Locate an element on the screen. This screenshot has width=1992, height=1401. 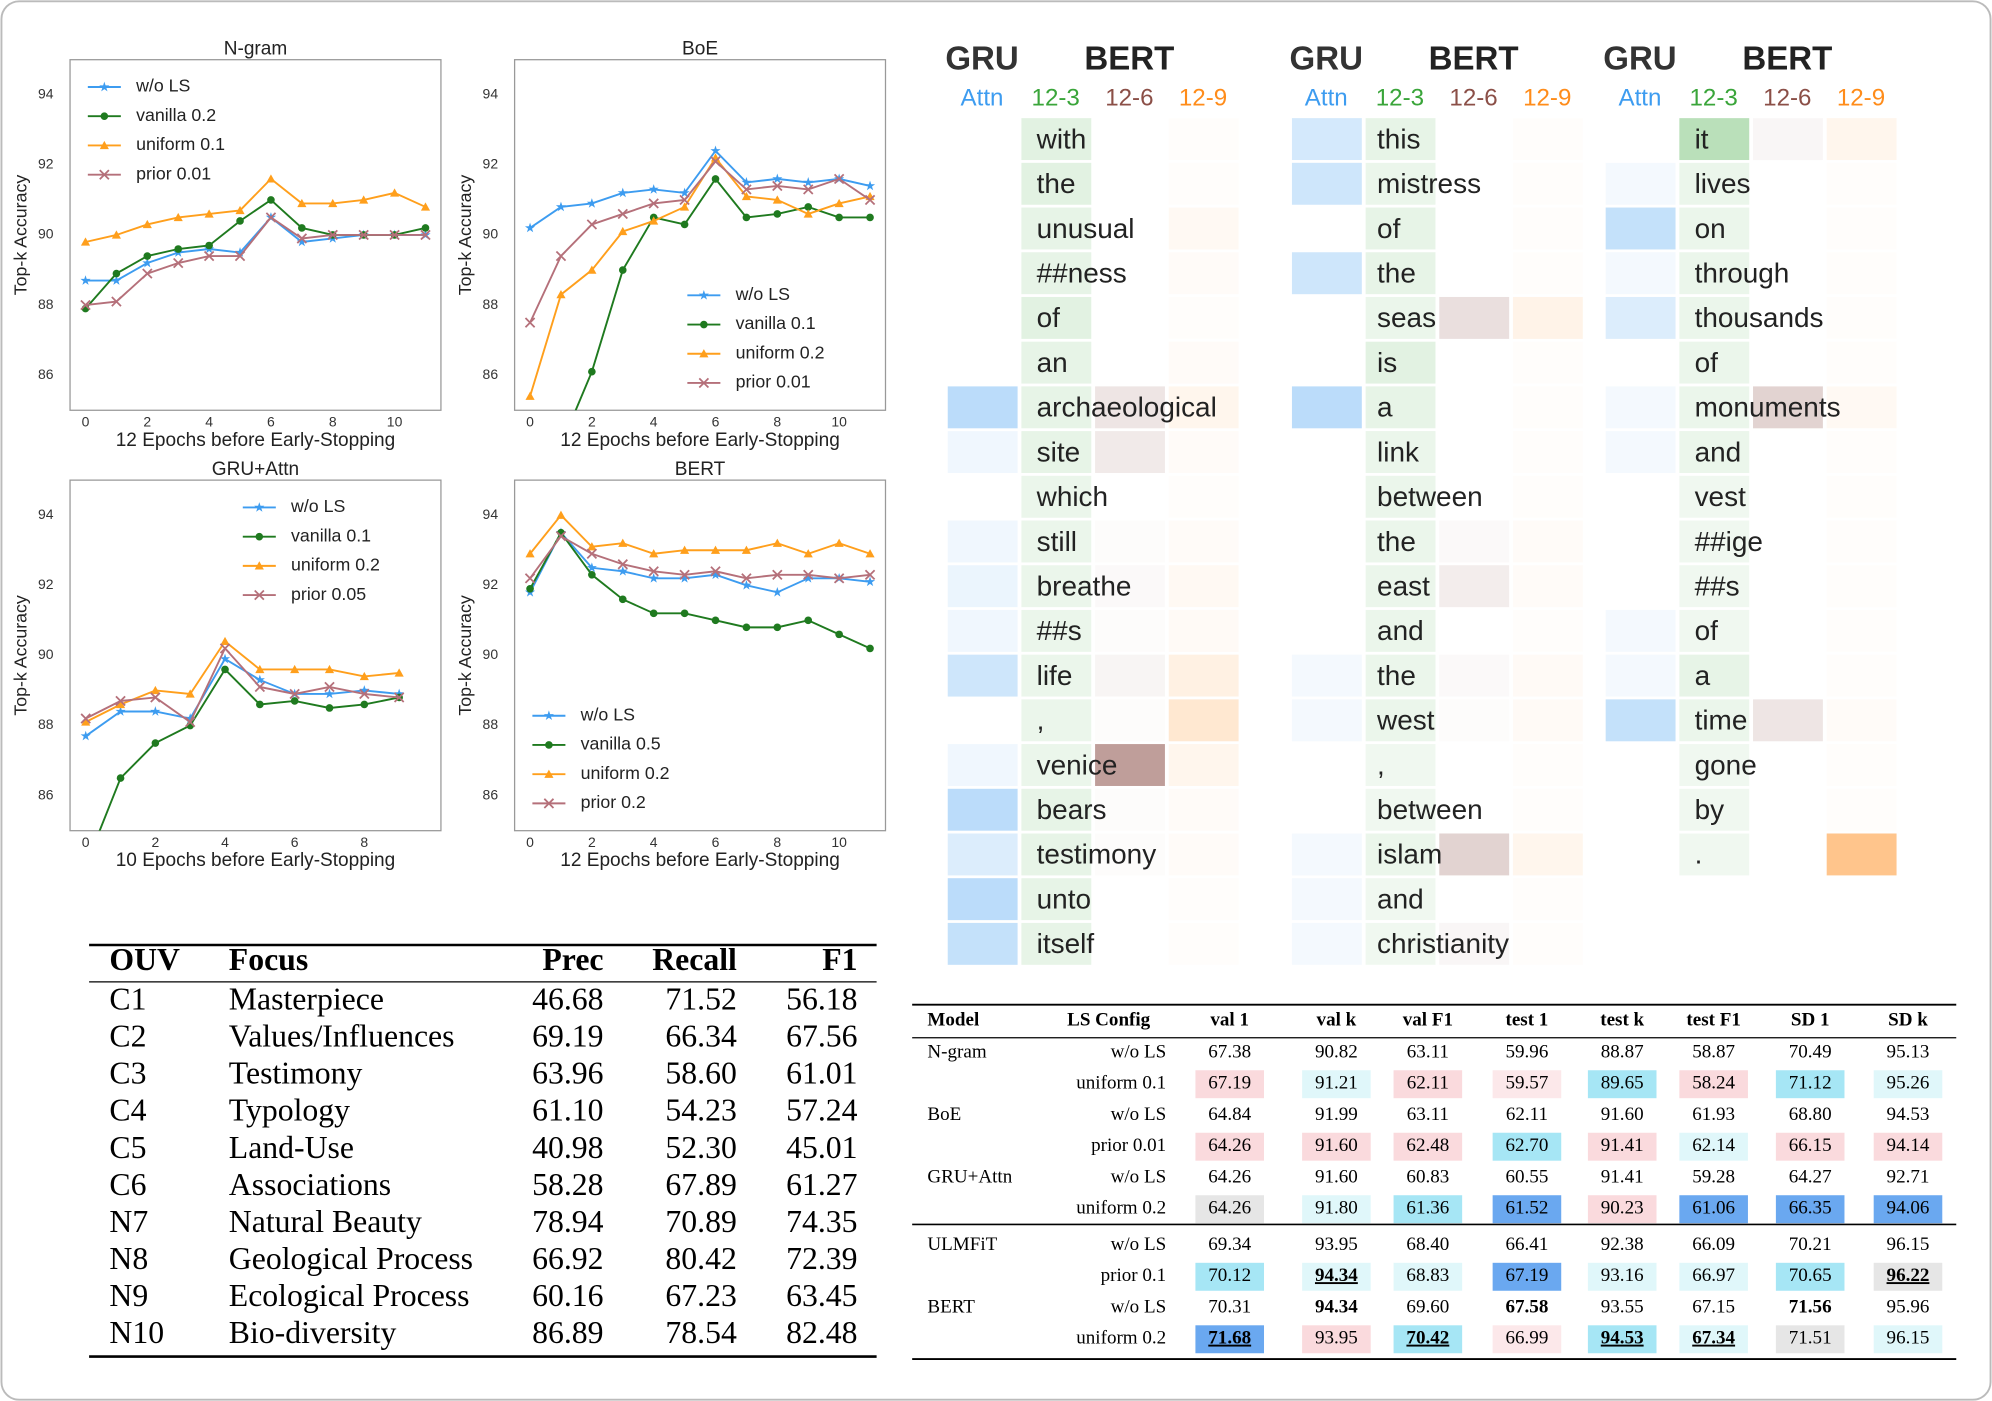
token: bears is located at coordinates (1072, 809).